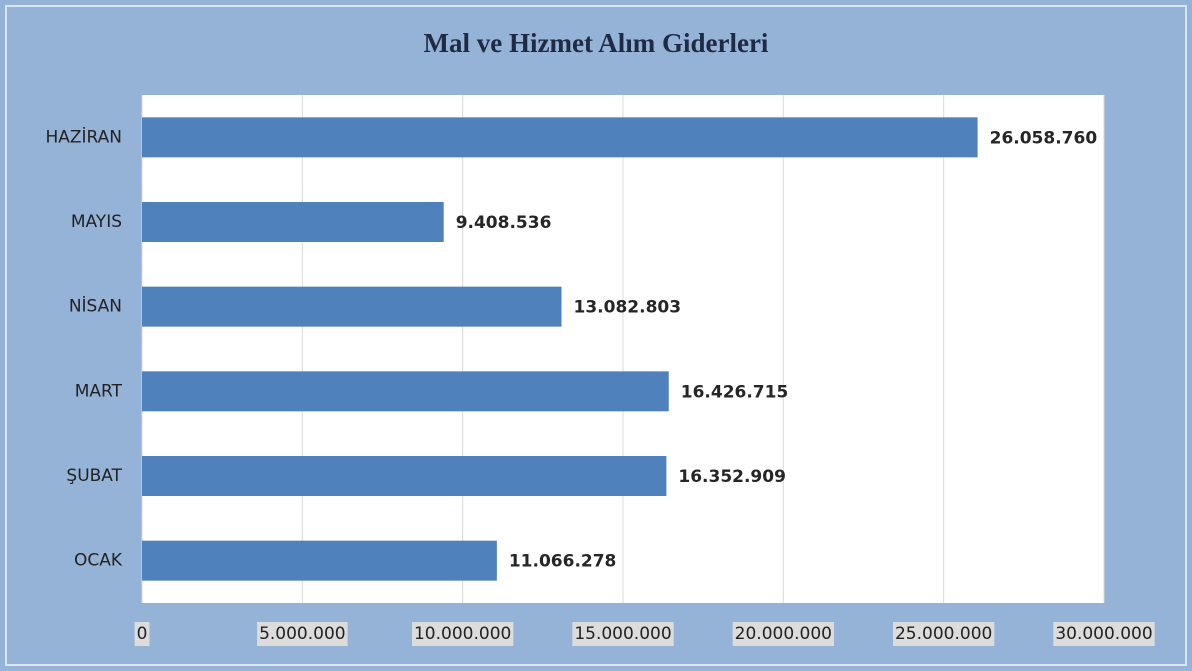 Image resolution: width=1192 pixels, height=671 pixels. What do you see at coordinates (735, 392) in the screenshot?
I see `data-label: 16.426.715` at bounding box center [735, 392].